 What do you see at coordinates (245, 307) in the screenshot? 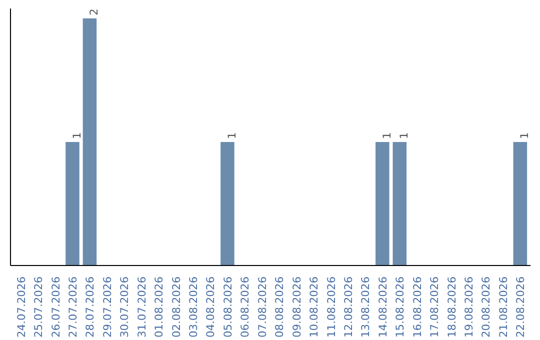
I see `x-tick-label: 06.08.2026` at bounding box center [245, 307].